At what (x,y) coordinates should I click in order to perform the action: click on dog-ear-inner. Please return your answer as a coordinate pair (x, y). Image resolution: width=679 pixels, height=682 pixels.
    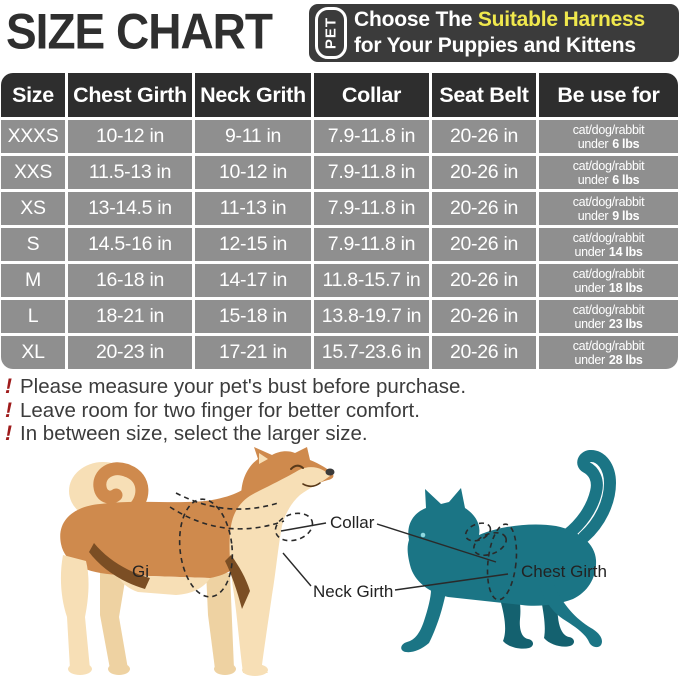
    Looking at the image, I should click on (263, 458).